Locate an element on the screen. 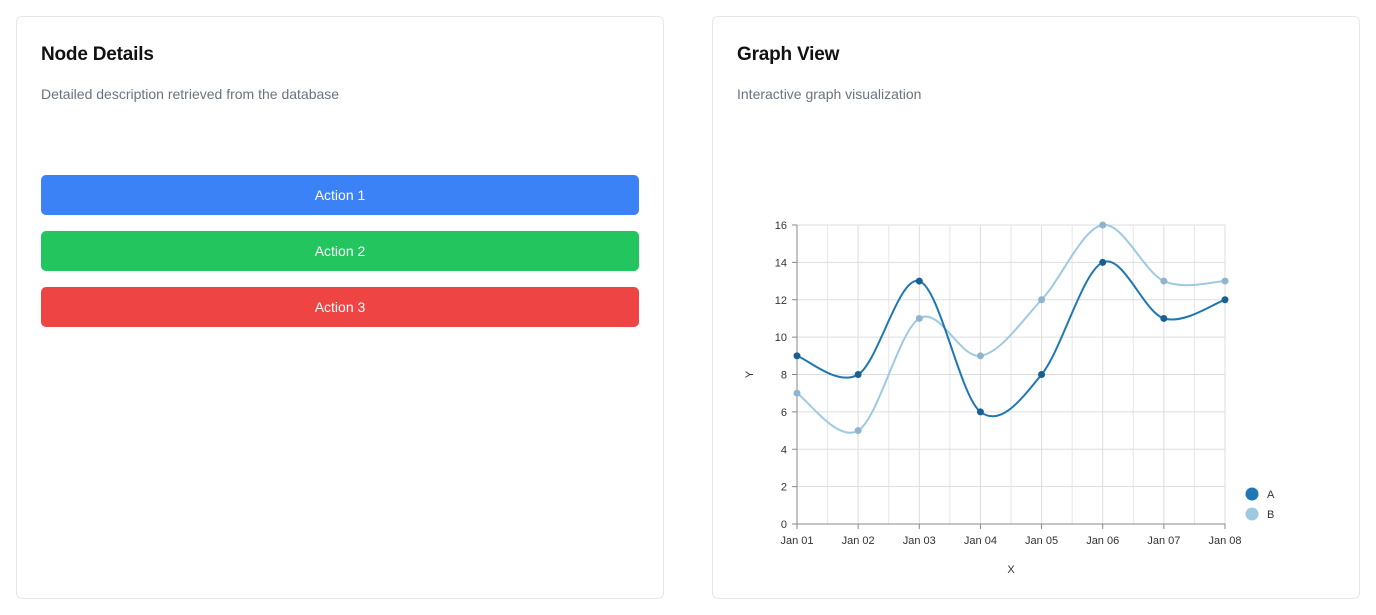 The image size is (1376, 615). action-2-button: Action 2 is located at coordinates (340, 251).